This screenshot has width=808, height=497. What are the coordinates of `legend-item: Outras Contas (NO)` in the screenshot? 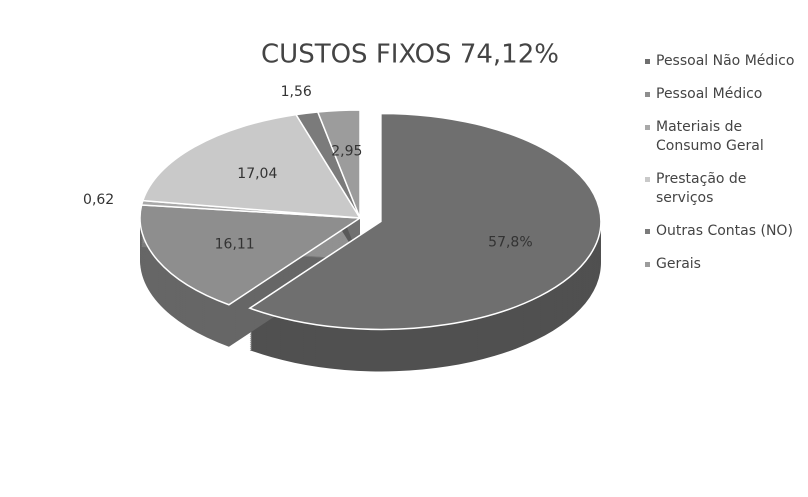 It's located at (720, 231).